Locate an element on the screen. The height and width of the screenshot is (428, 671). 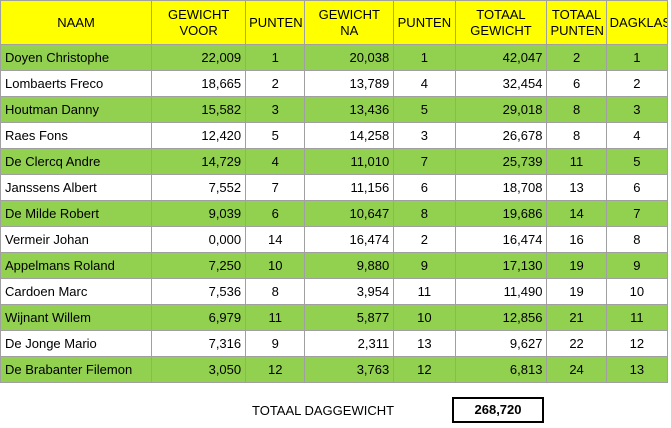
cell-gewicht-voor: 7,250 is located at coordinates (199, 265).